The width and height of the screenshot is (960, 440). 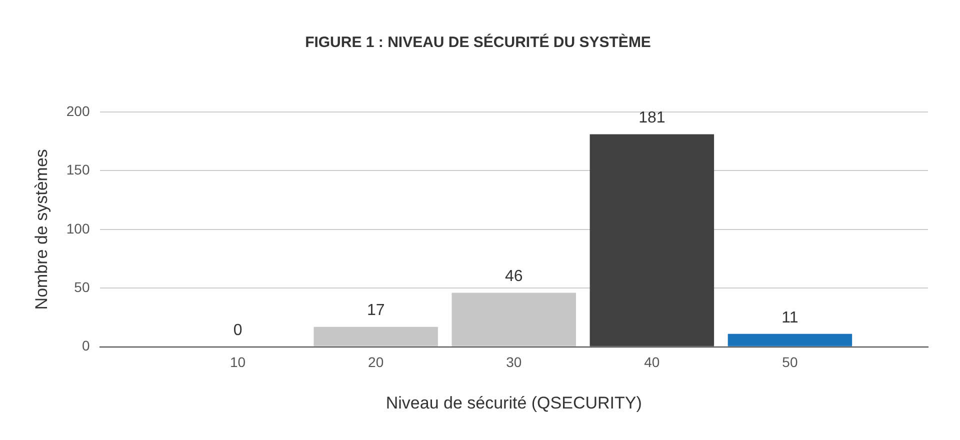 What do you see at coordinates (86, 346) in the screenshot?
I see `y-tick-label: 0` at bounding box center [86, 346].